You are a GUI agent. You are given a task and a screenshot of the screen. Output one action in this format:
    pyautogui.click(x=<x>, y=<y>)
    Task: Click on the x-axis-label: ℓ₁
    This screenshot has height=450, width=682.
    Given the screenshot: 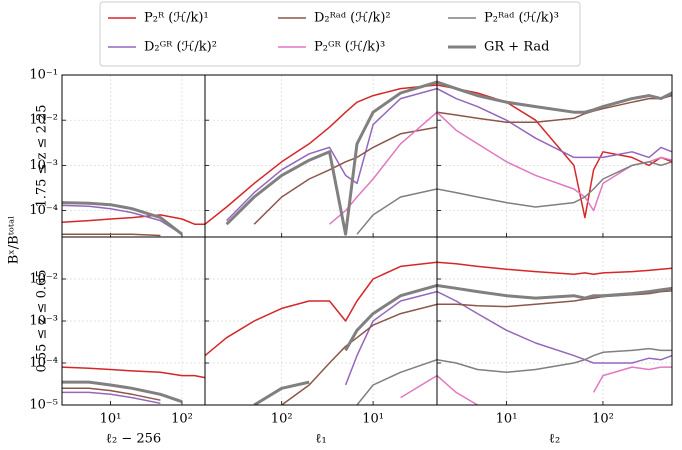 What is the action you would take?
    pyautogui.click(x=320, y=439)
    